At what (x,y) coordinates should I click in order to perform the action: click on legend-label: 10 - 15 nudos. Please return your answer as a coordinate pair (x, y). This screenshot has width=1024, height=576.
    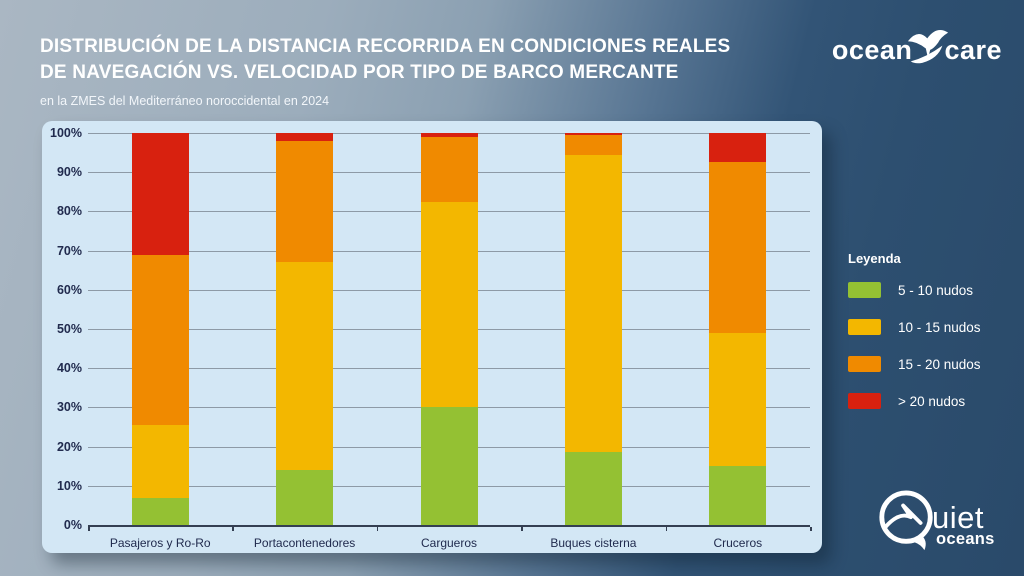
    Looking at the image, I should click on (939, 327).